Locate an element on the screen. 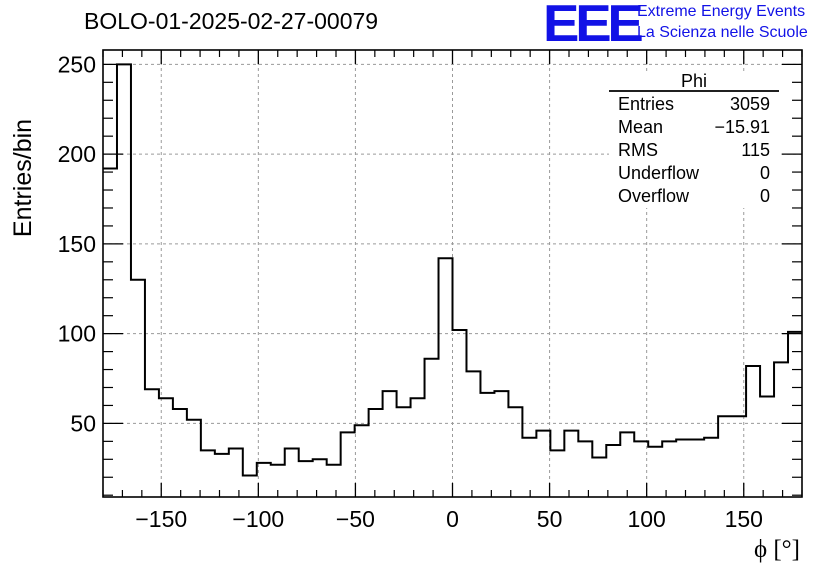  y-tick-label: 50 is located at coordinates (83, 423).